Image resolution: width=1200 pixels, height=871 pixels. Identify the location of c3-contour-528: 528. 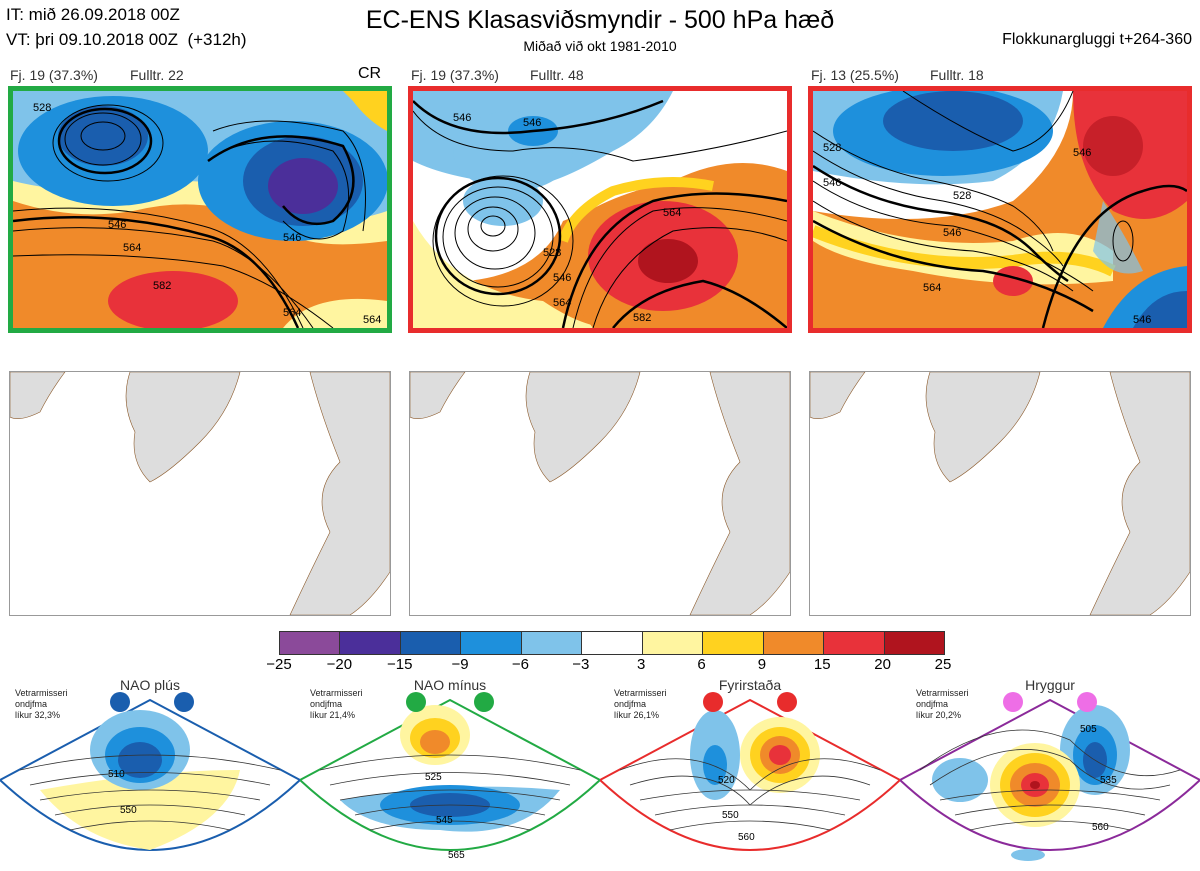
(832, 148).